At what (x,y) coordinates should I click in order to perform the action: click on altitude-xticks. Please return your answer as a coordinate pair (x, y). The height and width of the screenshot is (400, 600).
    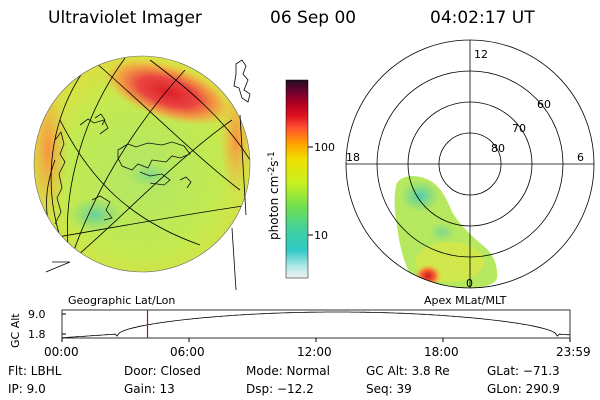
    Looking at the image, I should click on (316, 340).